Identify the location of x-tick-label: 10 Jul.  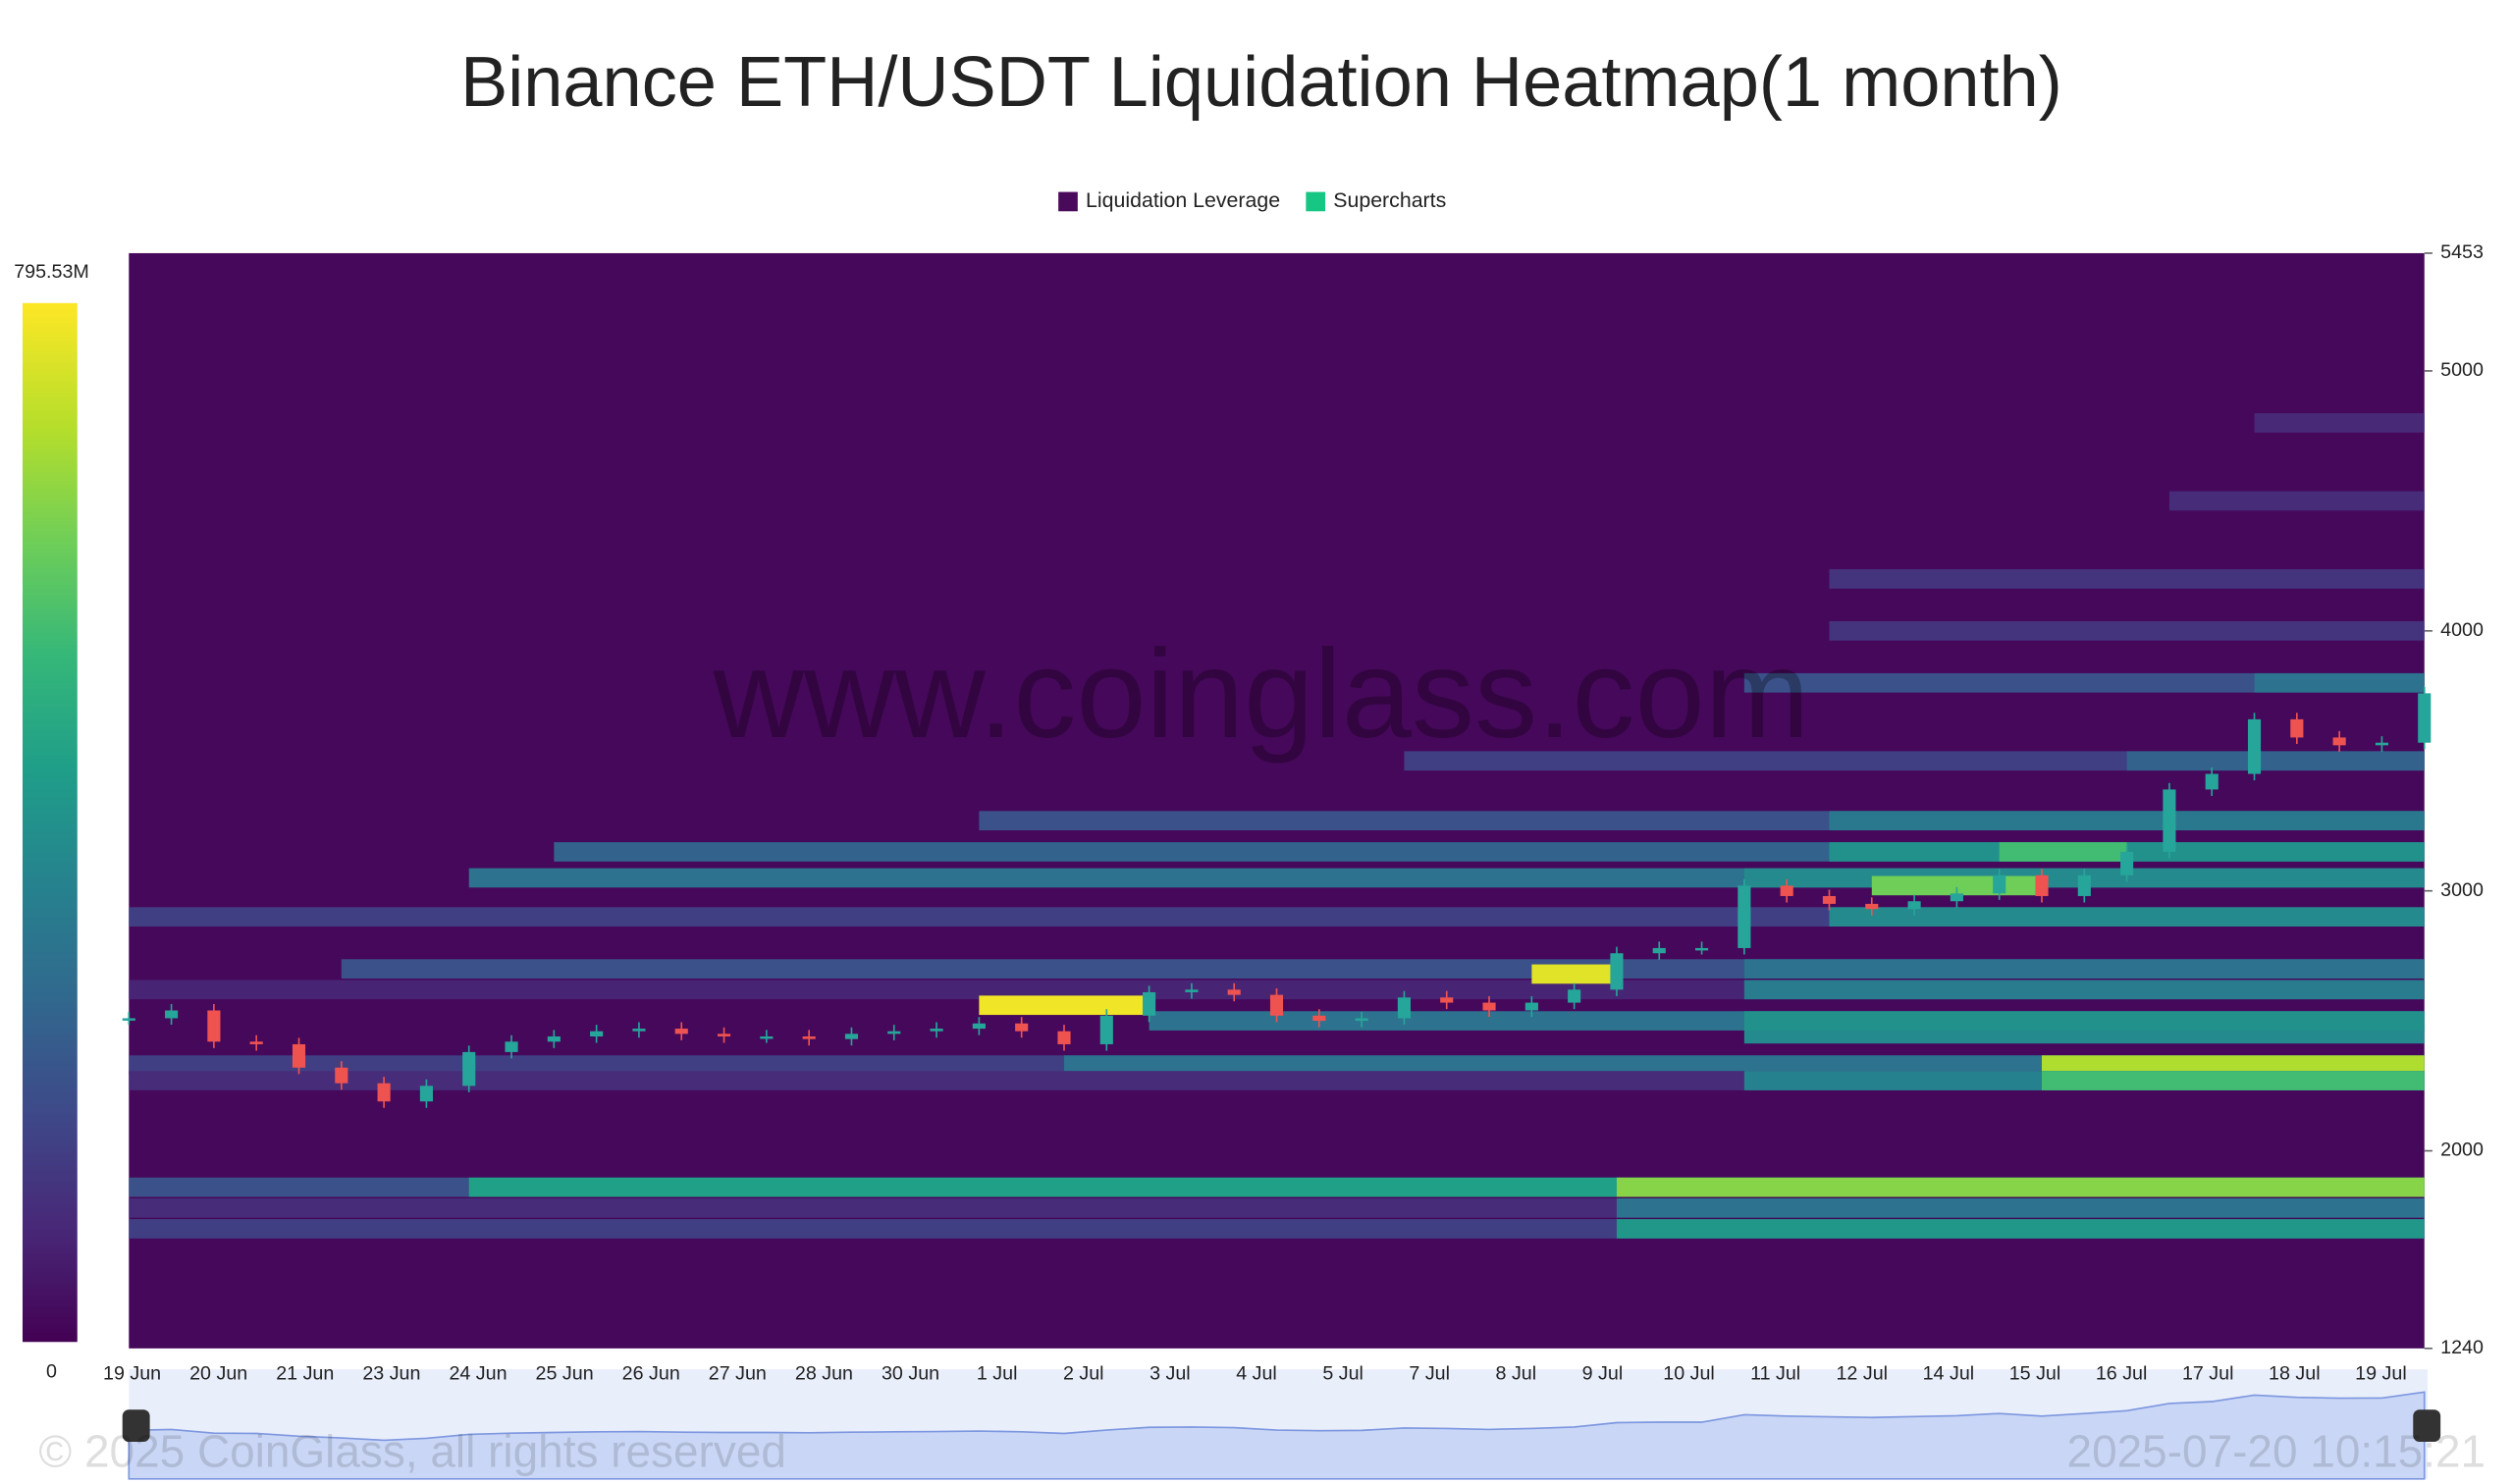
(1689, 1373).